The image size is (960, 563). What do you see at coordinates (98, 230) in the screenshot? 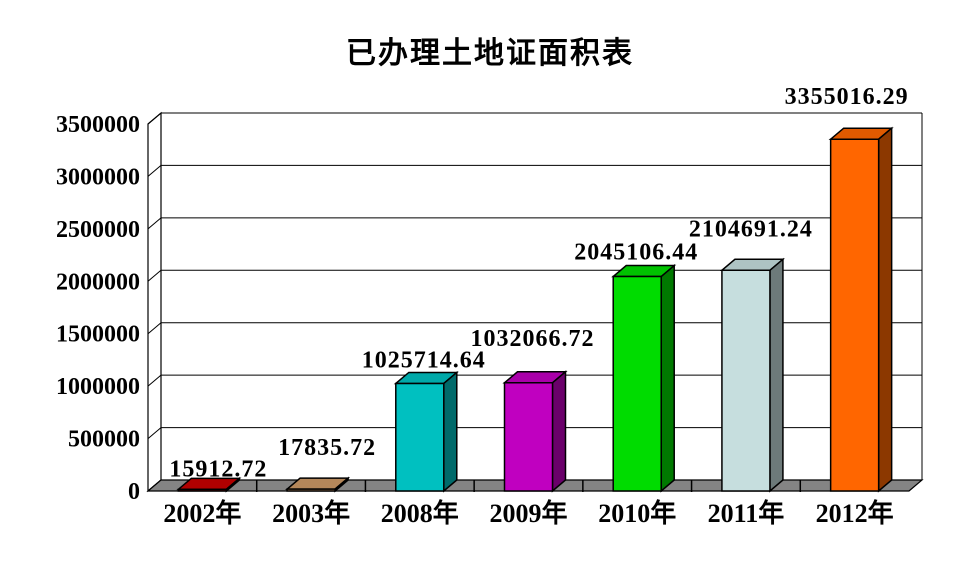
I see `y-axis-tick-label: 2500000` at bounding box center [98, 230].